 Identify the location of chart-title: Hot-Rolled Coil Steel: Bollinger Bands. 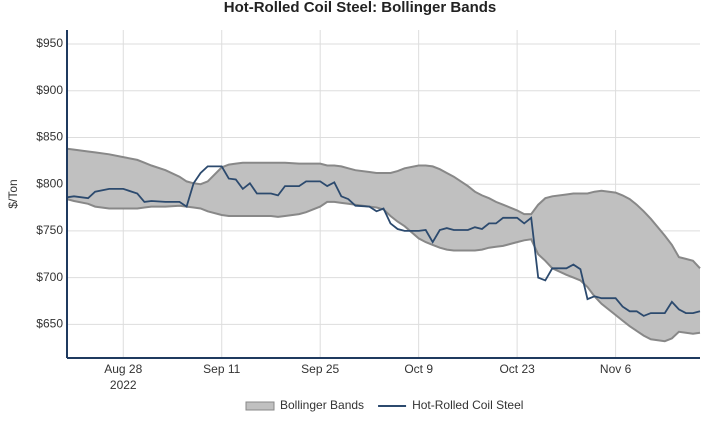
(360, 8).